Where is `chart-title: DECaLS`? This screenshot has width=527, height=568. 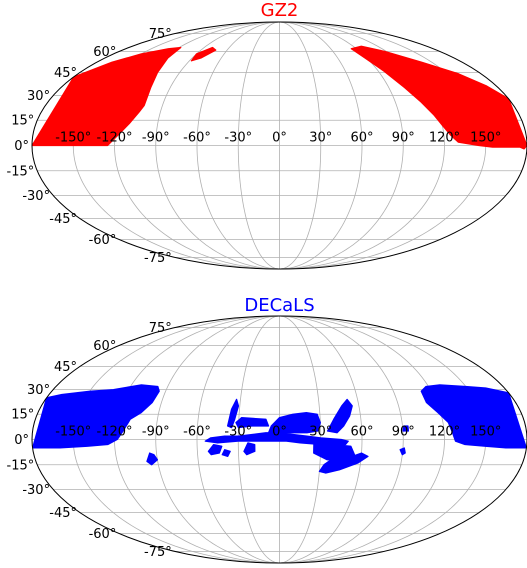
chart-title: DECaLS is located at coordinates (279, 305).